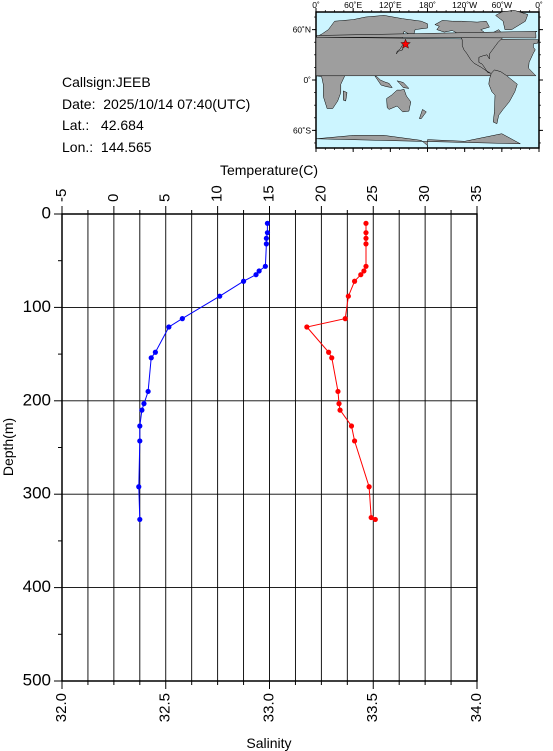  Describe the element at coordinates (37, 306) in the screenshot. I see `depth-tick-label: 100` at that location.